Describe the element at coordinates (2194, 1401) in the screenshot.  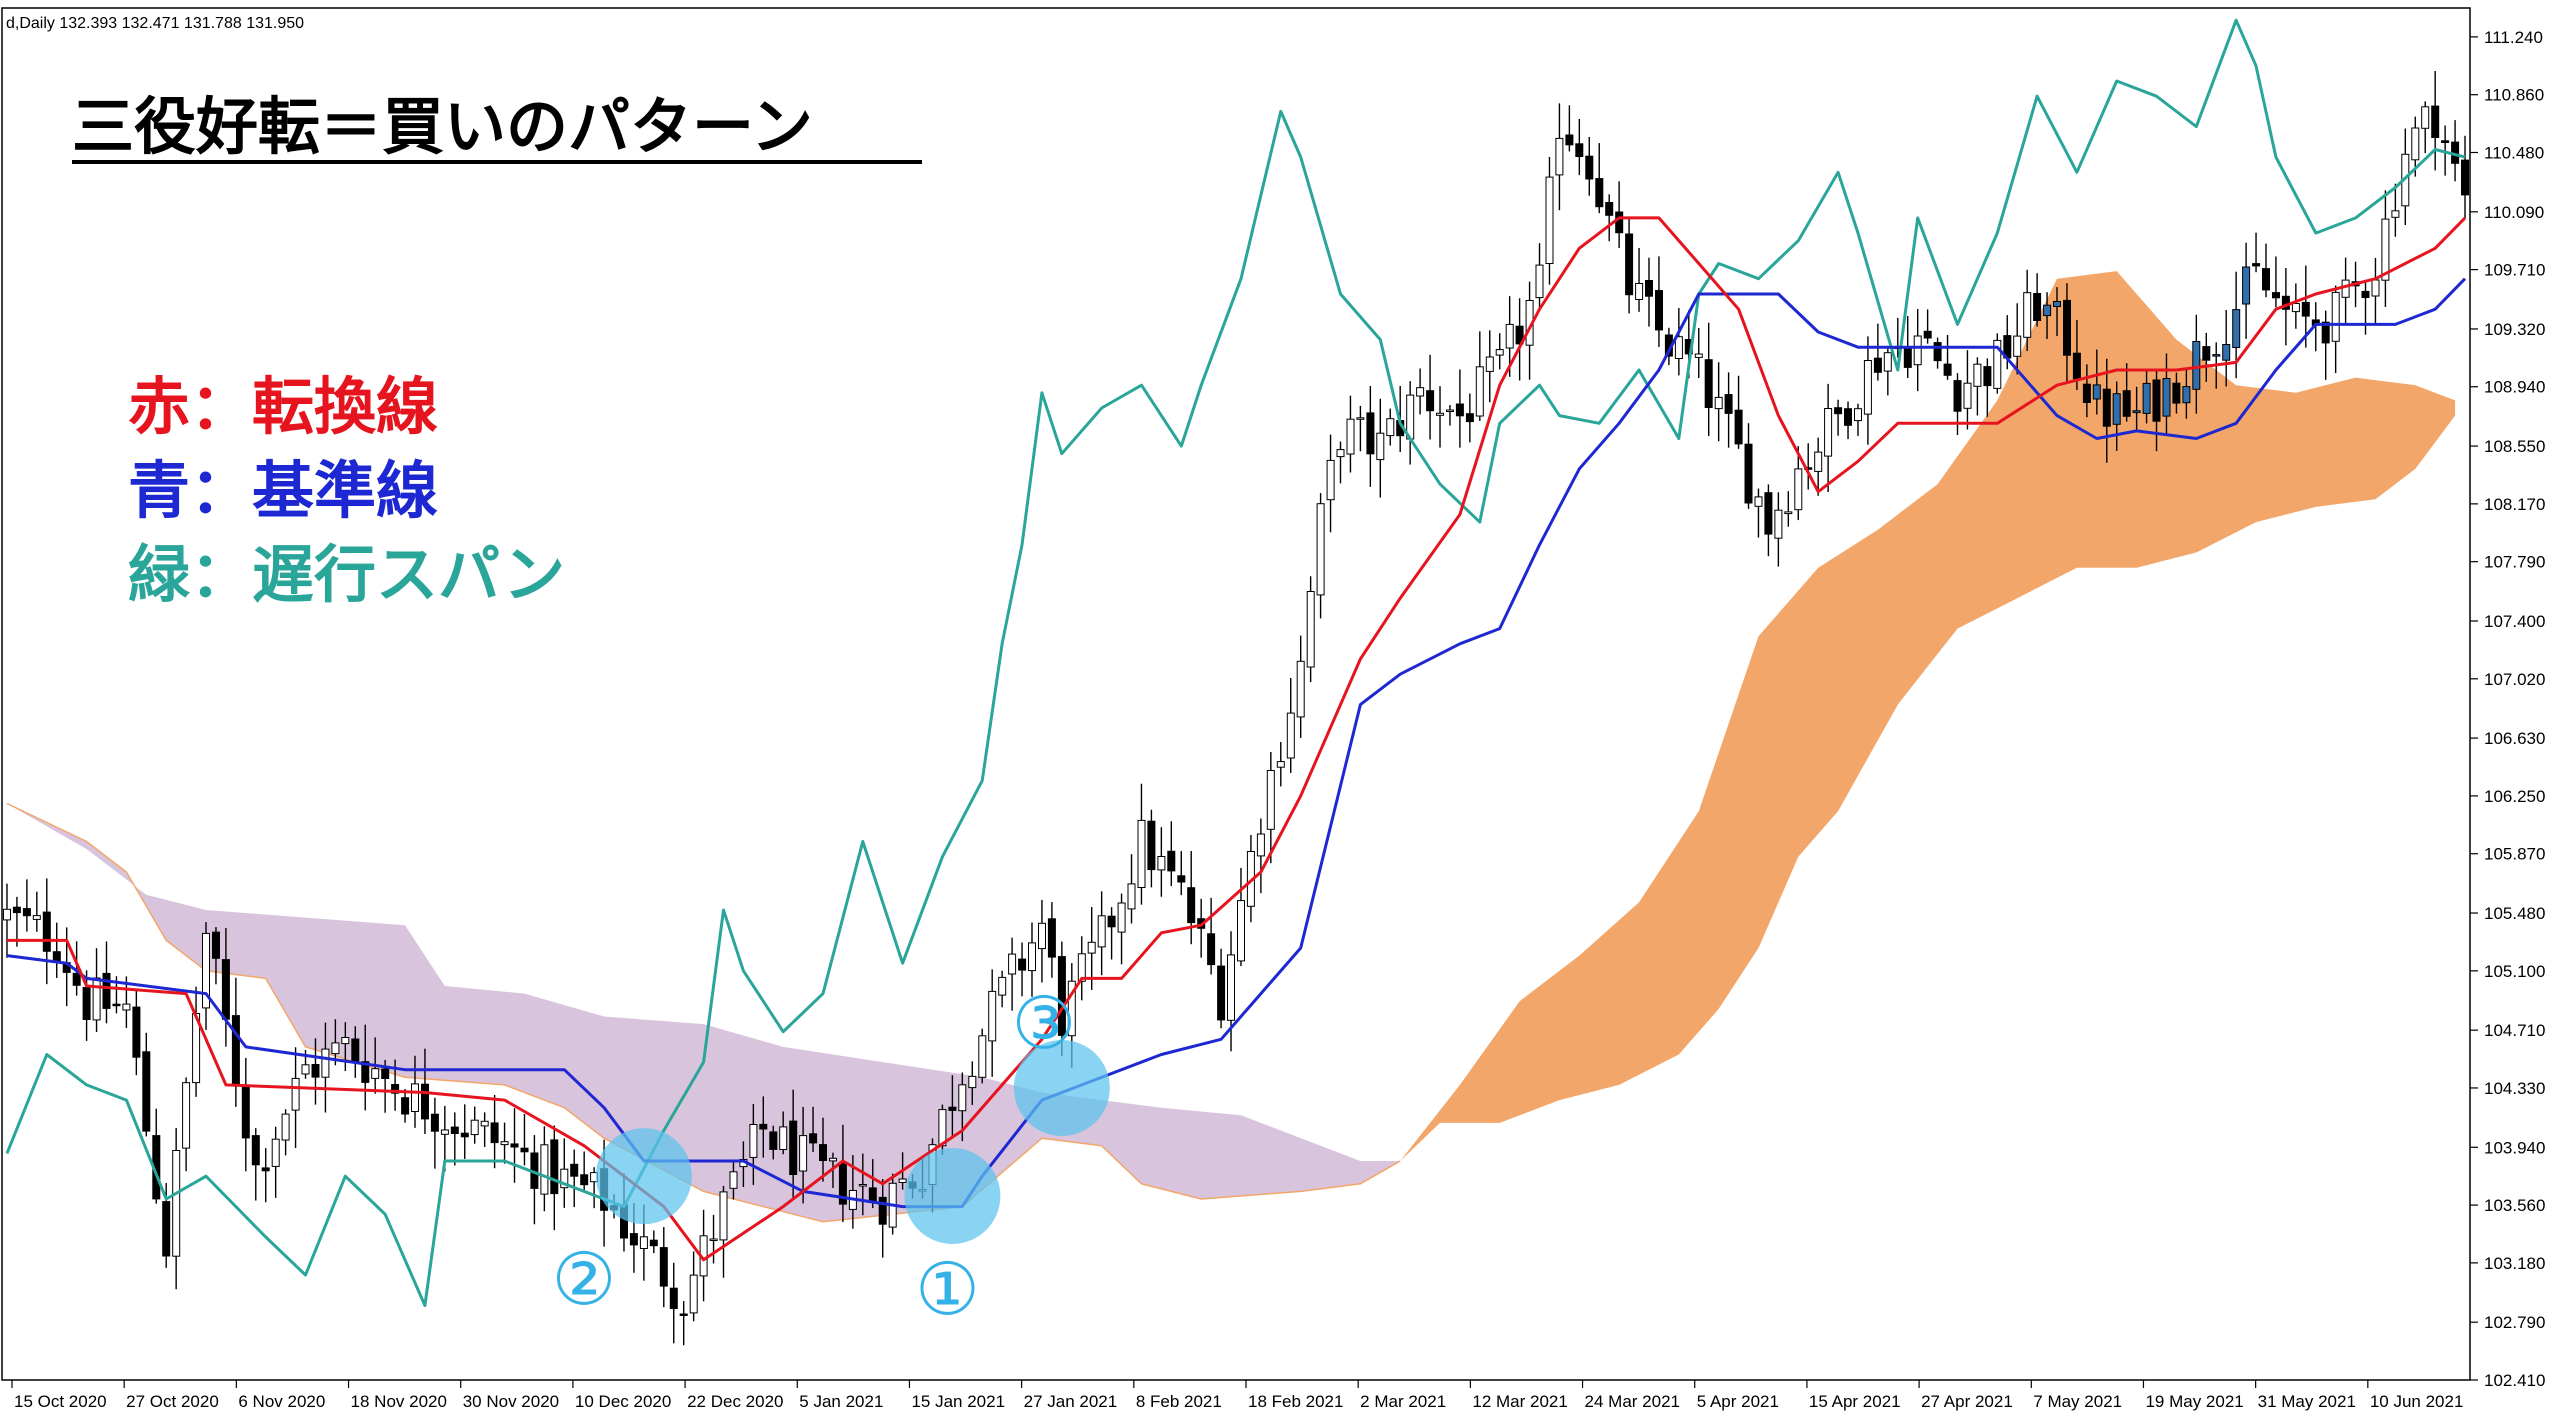
I see `x-tick-label: 19 May 2021` at that location.